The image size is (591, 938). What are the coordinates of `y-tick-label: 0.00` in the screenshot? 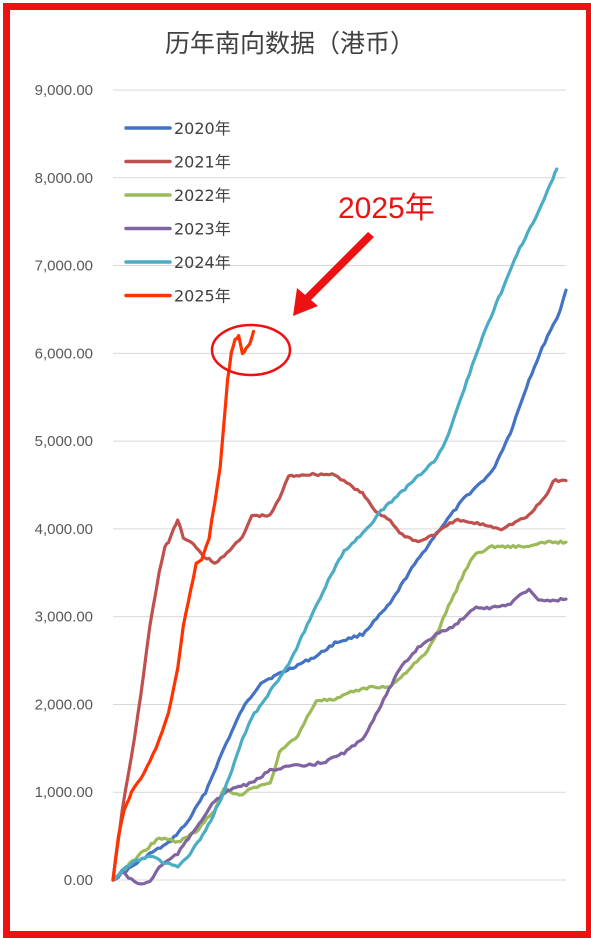 It's located at (78, 880).